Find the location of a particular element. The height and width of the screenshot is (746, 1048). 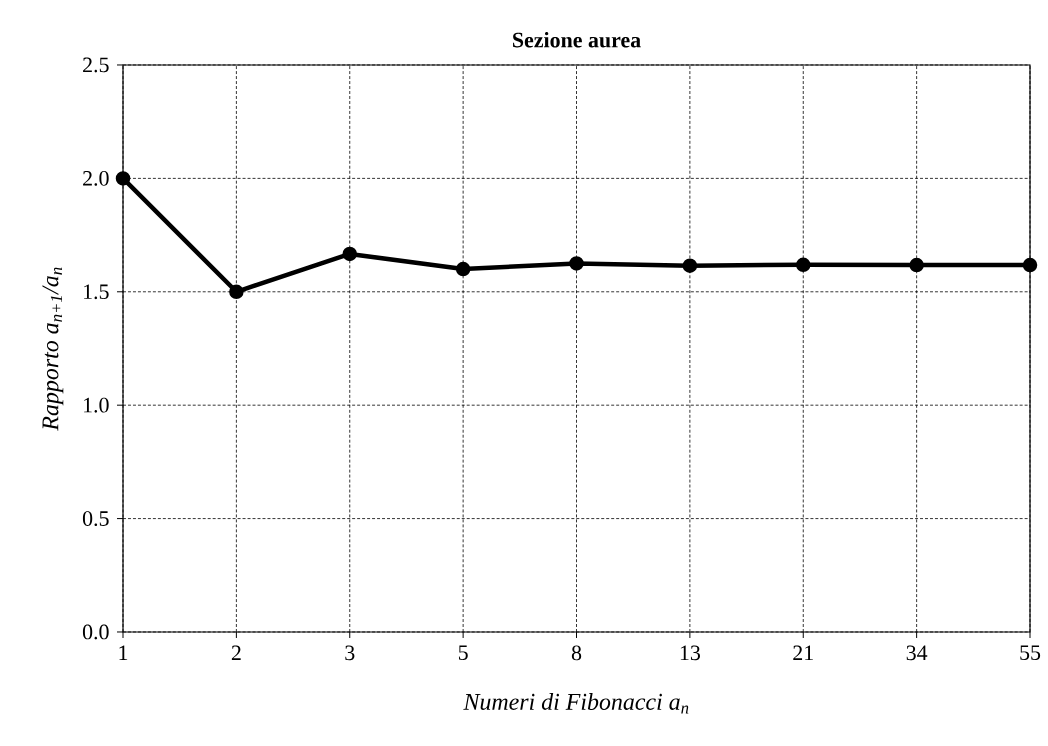

x-tick-label: 21 is located at coordinates (803, 652).